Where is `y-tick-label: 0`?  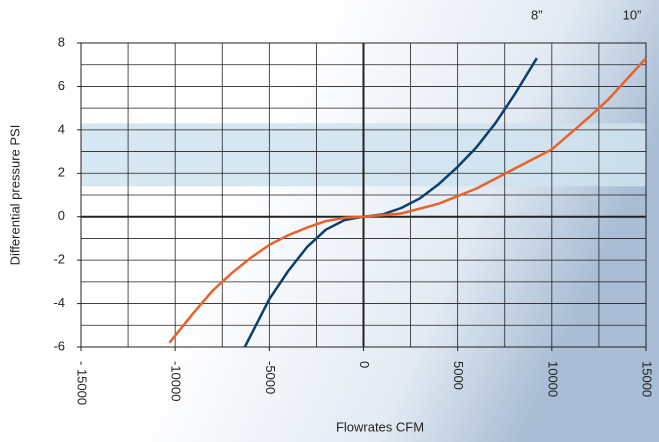 y-tick-label: 0 is located at coordinates (61, 215).